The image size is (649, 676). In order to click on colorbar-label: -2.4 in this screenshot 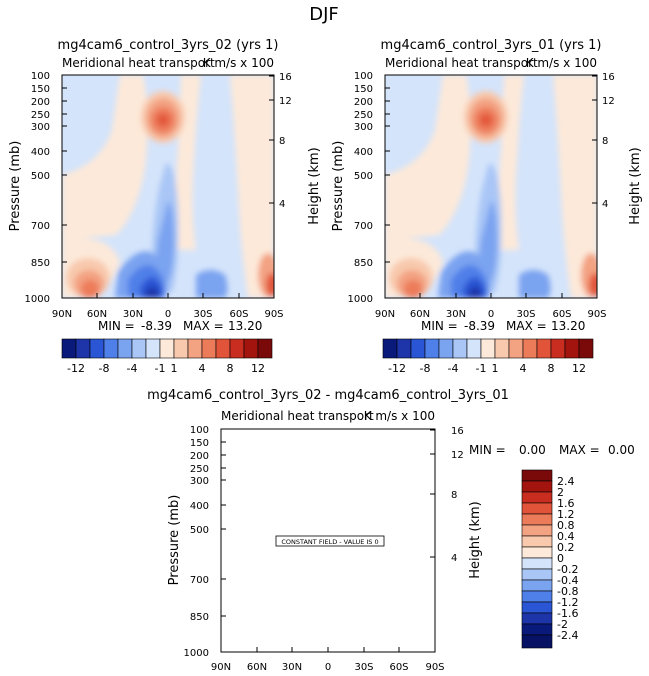, I will do `click(567, 635)`.